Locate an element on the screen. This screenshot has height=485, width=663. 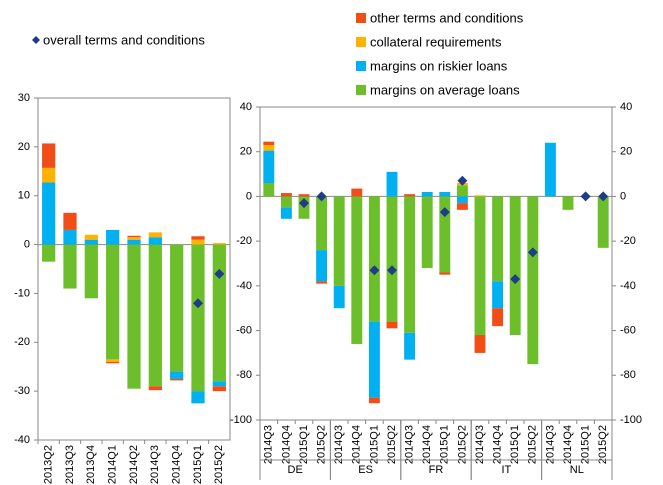
group-label: DE is located at coordinates (295, 470).